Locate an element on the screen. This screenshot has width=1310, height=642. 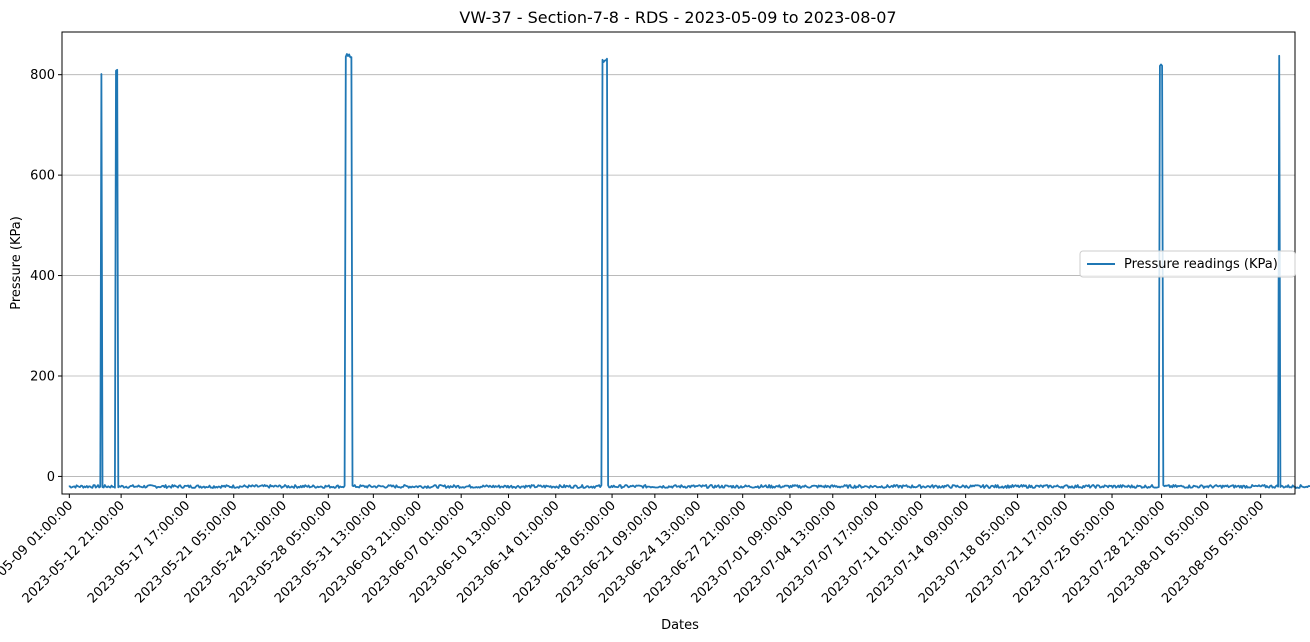
legend: Pressure readings (KPa) is located at coordinates (1187, 264).